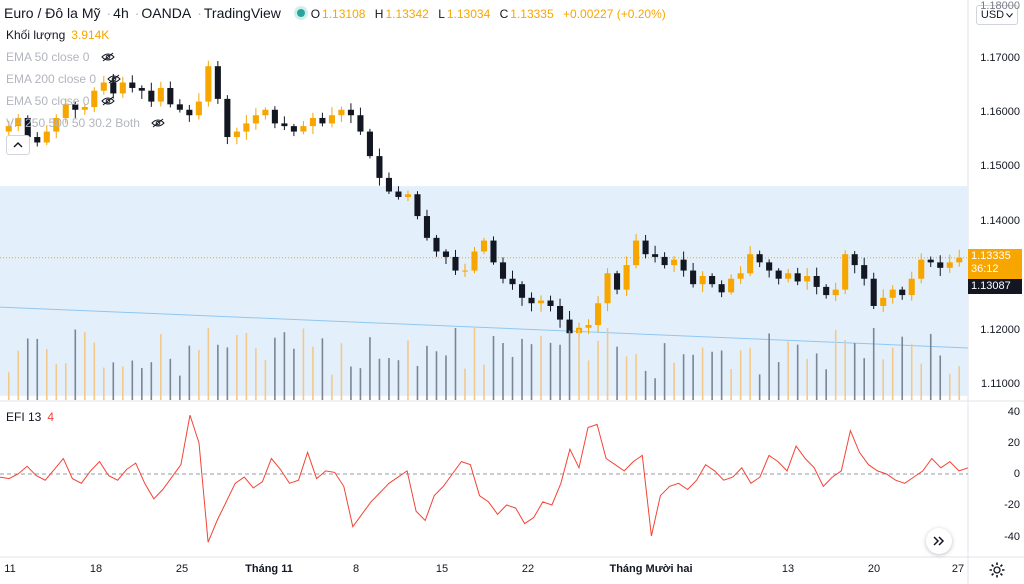 This screenshot has height=584, width=1024. What do you see at coordinates (997, 15) in the screenshot?
I see `currency-selector: USD` at bounding box center [997, 15].